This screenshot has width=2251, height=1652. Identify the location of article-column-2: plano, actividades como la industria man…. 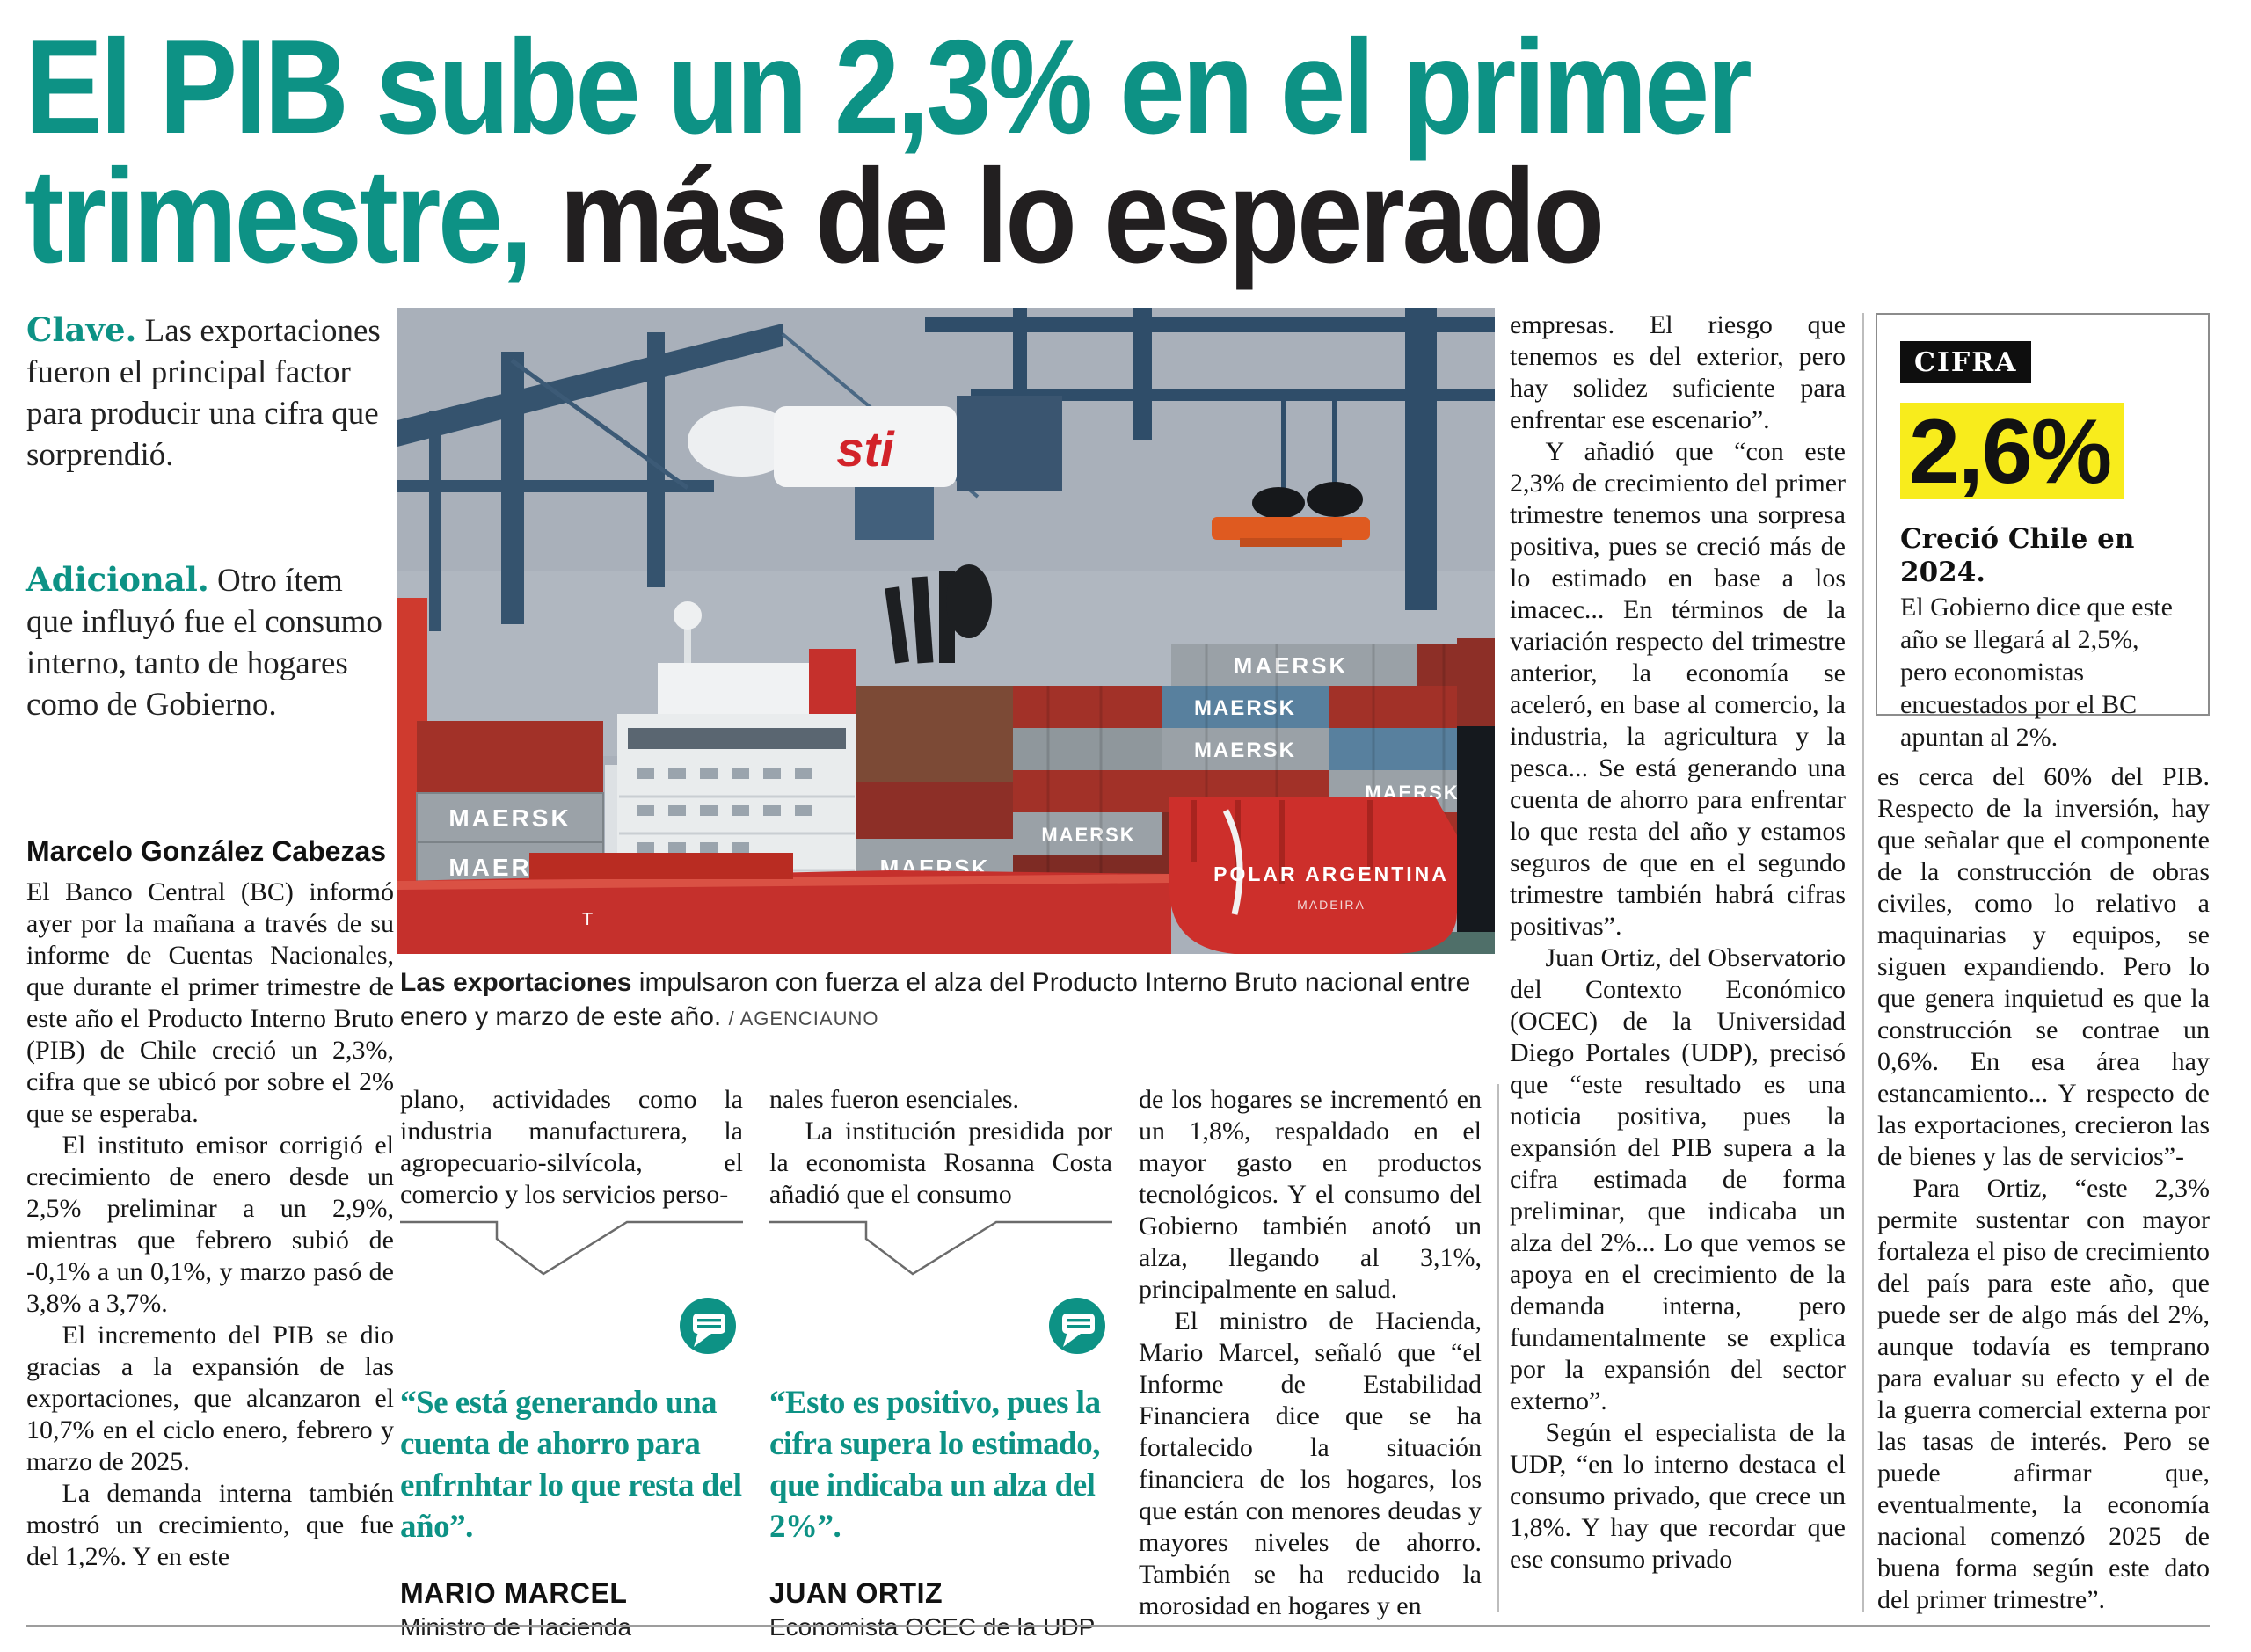
(571, 1363).